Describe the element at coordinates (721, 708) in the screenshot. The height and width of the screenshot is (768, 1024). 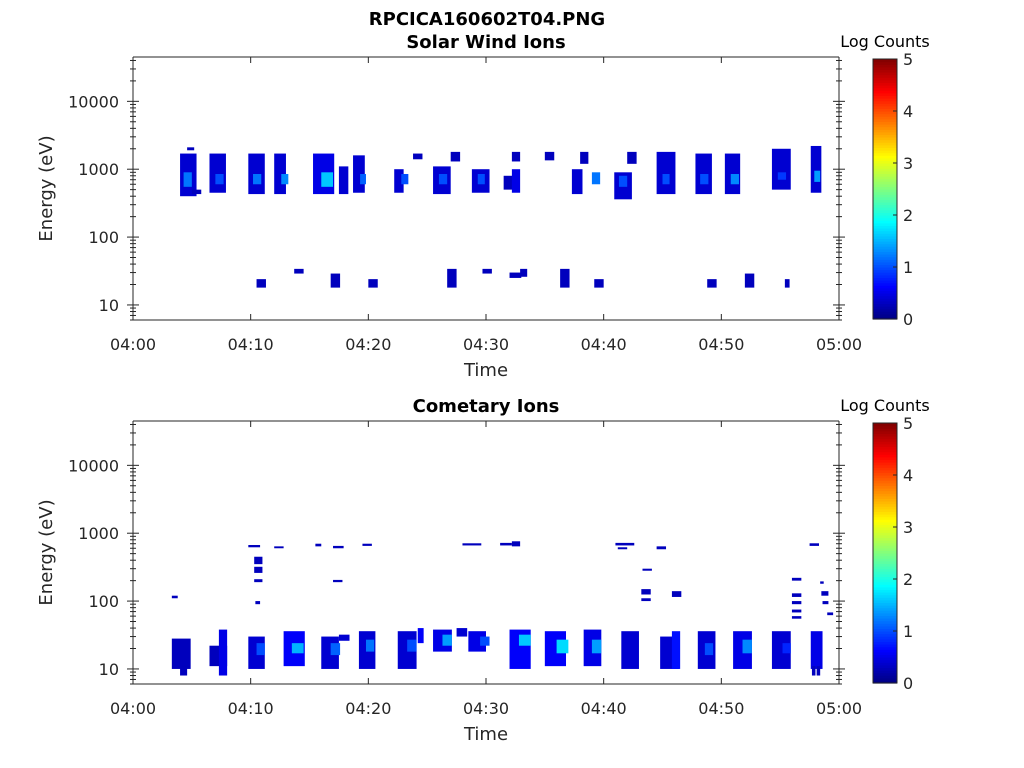
I see `x-tick-label: 04:50` at that location.